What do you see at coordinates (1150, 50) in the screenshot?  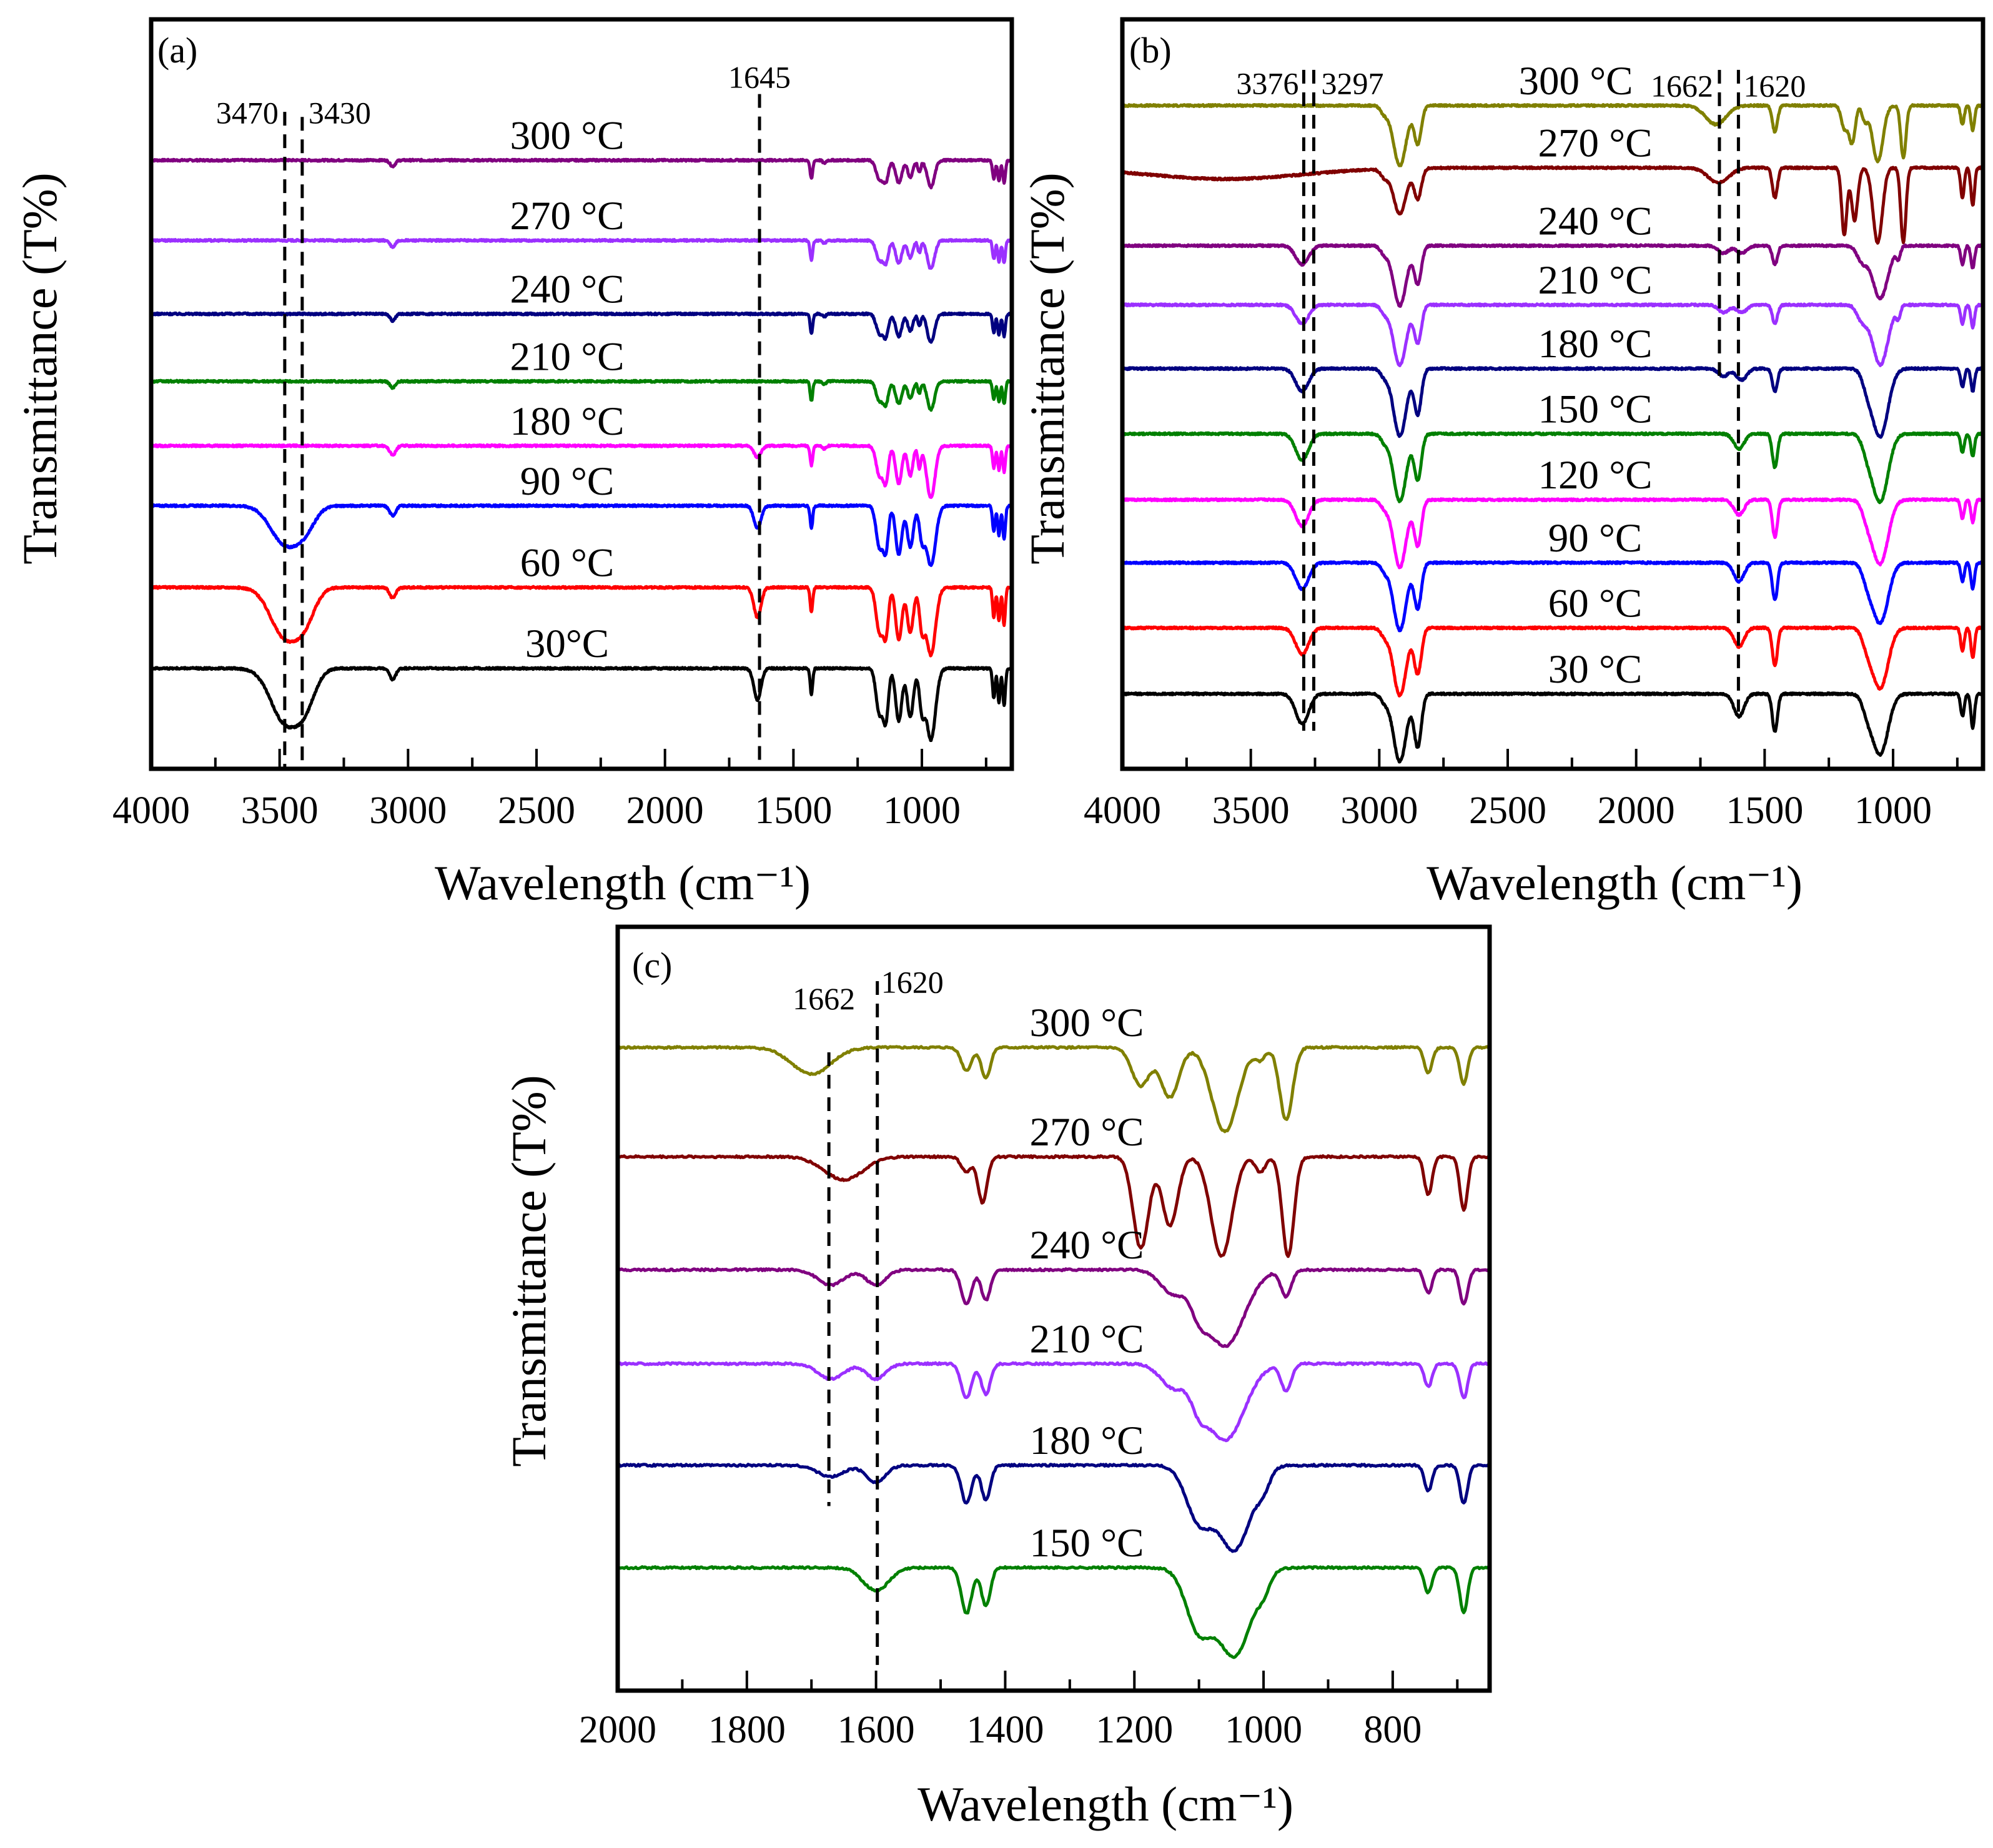 I see `panel-tag: (b)` at bounding box center [1150, 50].